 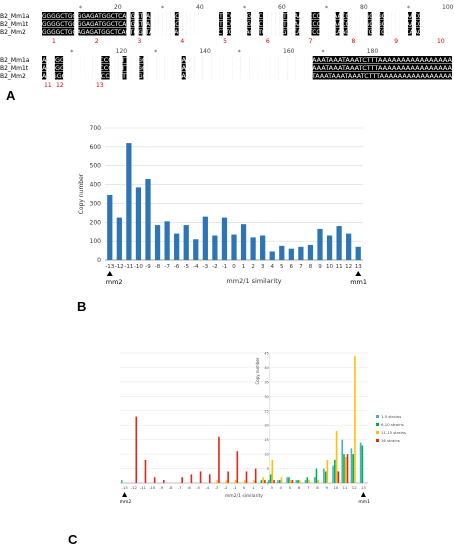 I want to click on y-axis-label: Copy number, so click(x=257, y=370).